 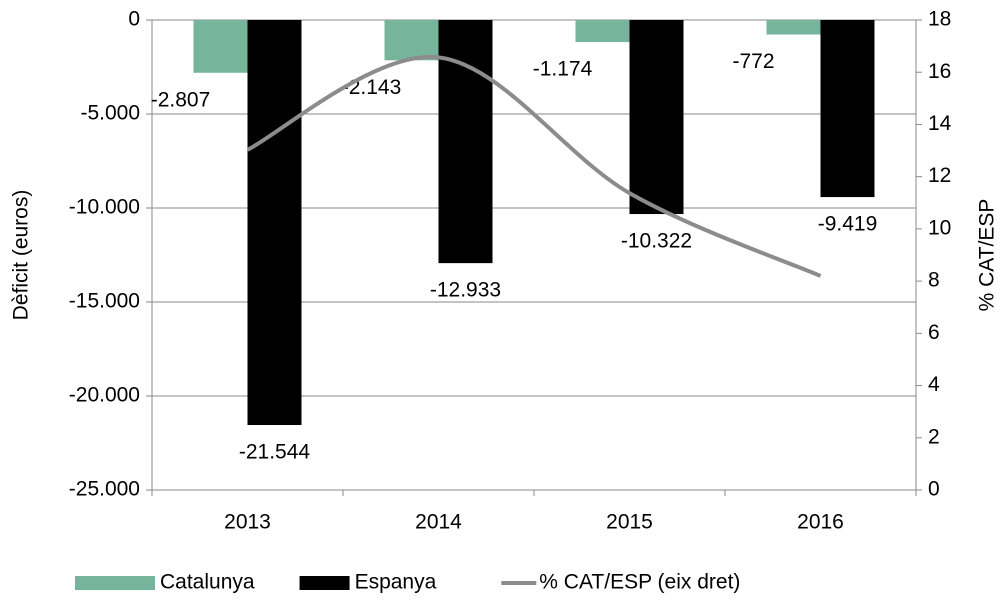 I want to click on y-tick-label: -5.000, so click(x=110, y=113).